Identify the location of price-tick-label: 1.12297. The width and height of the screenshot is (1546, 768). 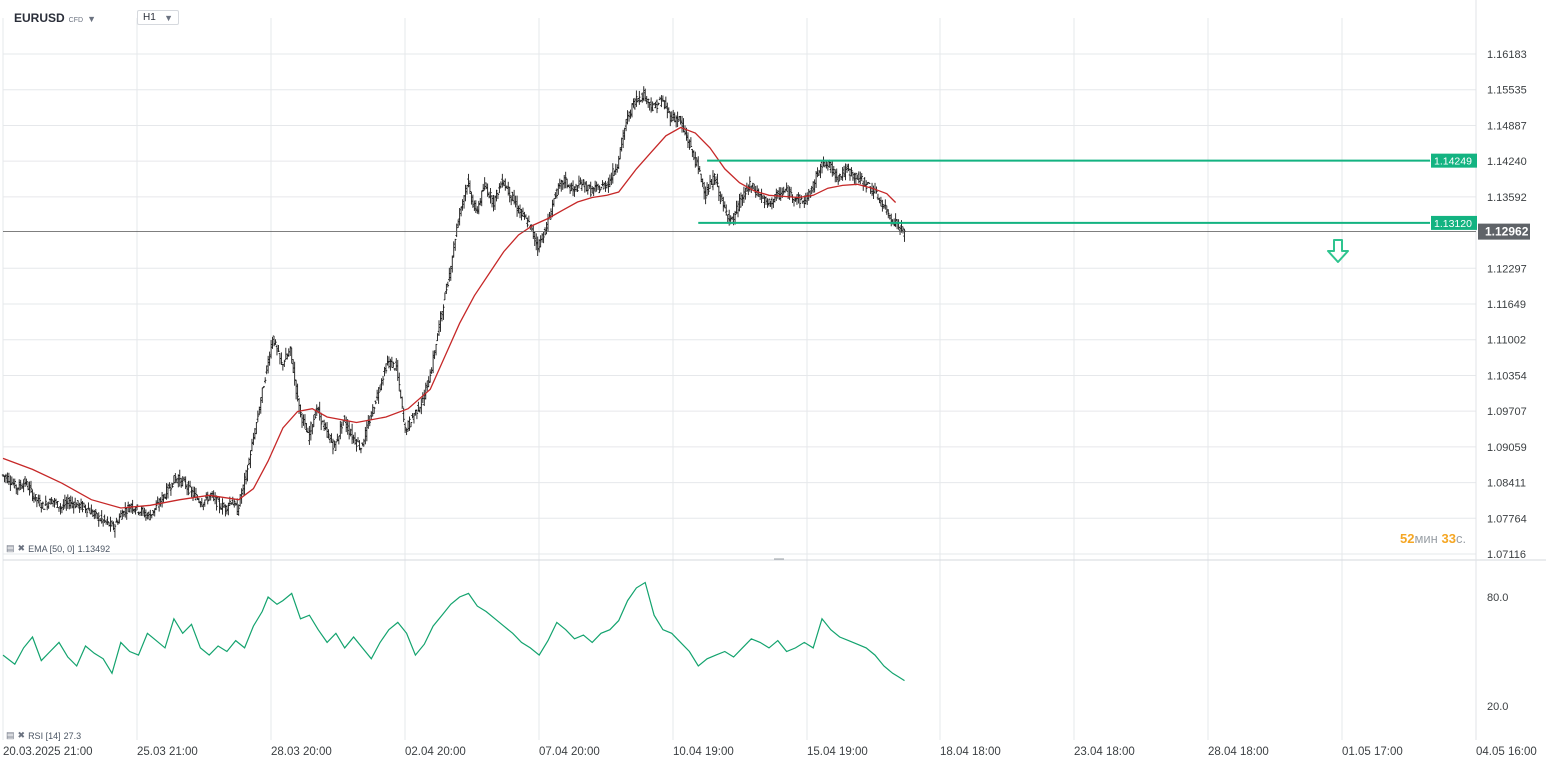
(1507, 269).